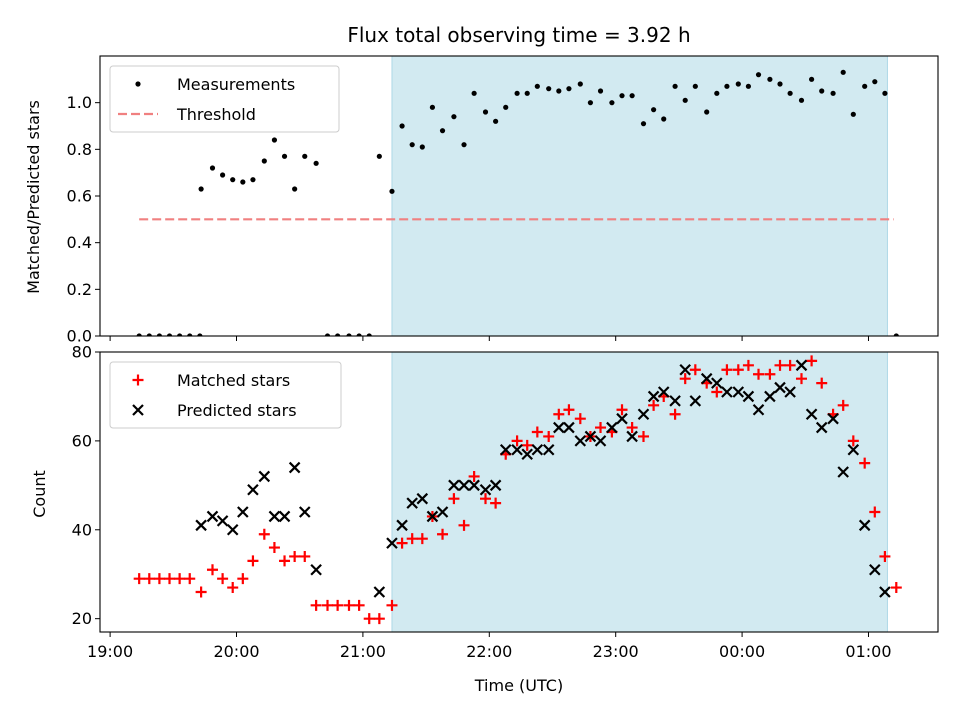 This screenshot has width=960, height=720. What do you see at coordinates (236, 84) in the screenshot?
I see `legend-label: Measurements` at bounding box center [236, 84].